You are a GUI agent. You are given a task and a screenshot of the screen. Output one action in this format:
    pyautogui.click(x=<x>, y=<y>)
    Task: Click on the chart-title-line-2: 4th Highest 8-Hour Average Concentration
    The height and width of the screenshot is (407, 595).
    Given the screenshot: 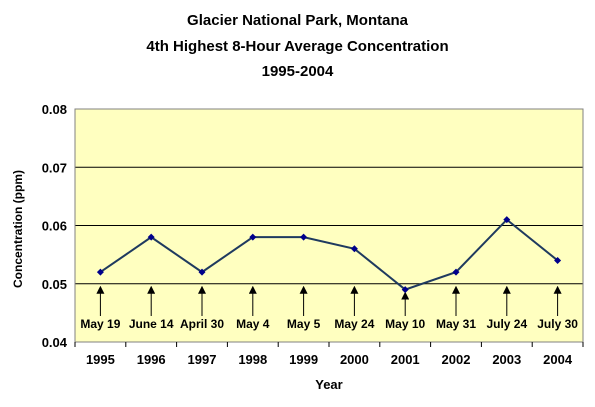 What is the action you would take?
    pyautogui.click(x=297, y=46)
    